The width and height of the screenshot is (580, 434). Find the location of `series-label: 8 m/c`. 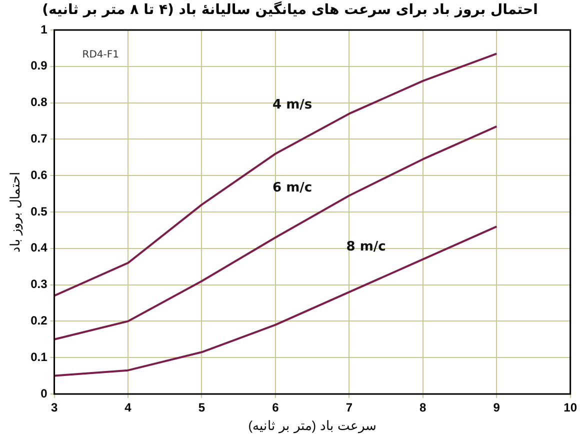

series-label: 8 m/c is located at coordinates (366, 247).